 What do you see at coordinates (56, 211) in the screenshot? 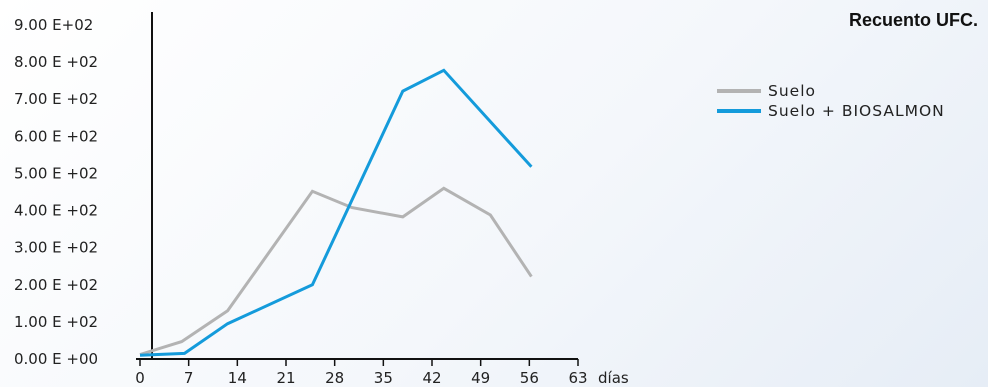
I see `y-tick-label: 4.00 E +02` at bounding box center [56, 211].